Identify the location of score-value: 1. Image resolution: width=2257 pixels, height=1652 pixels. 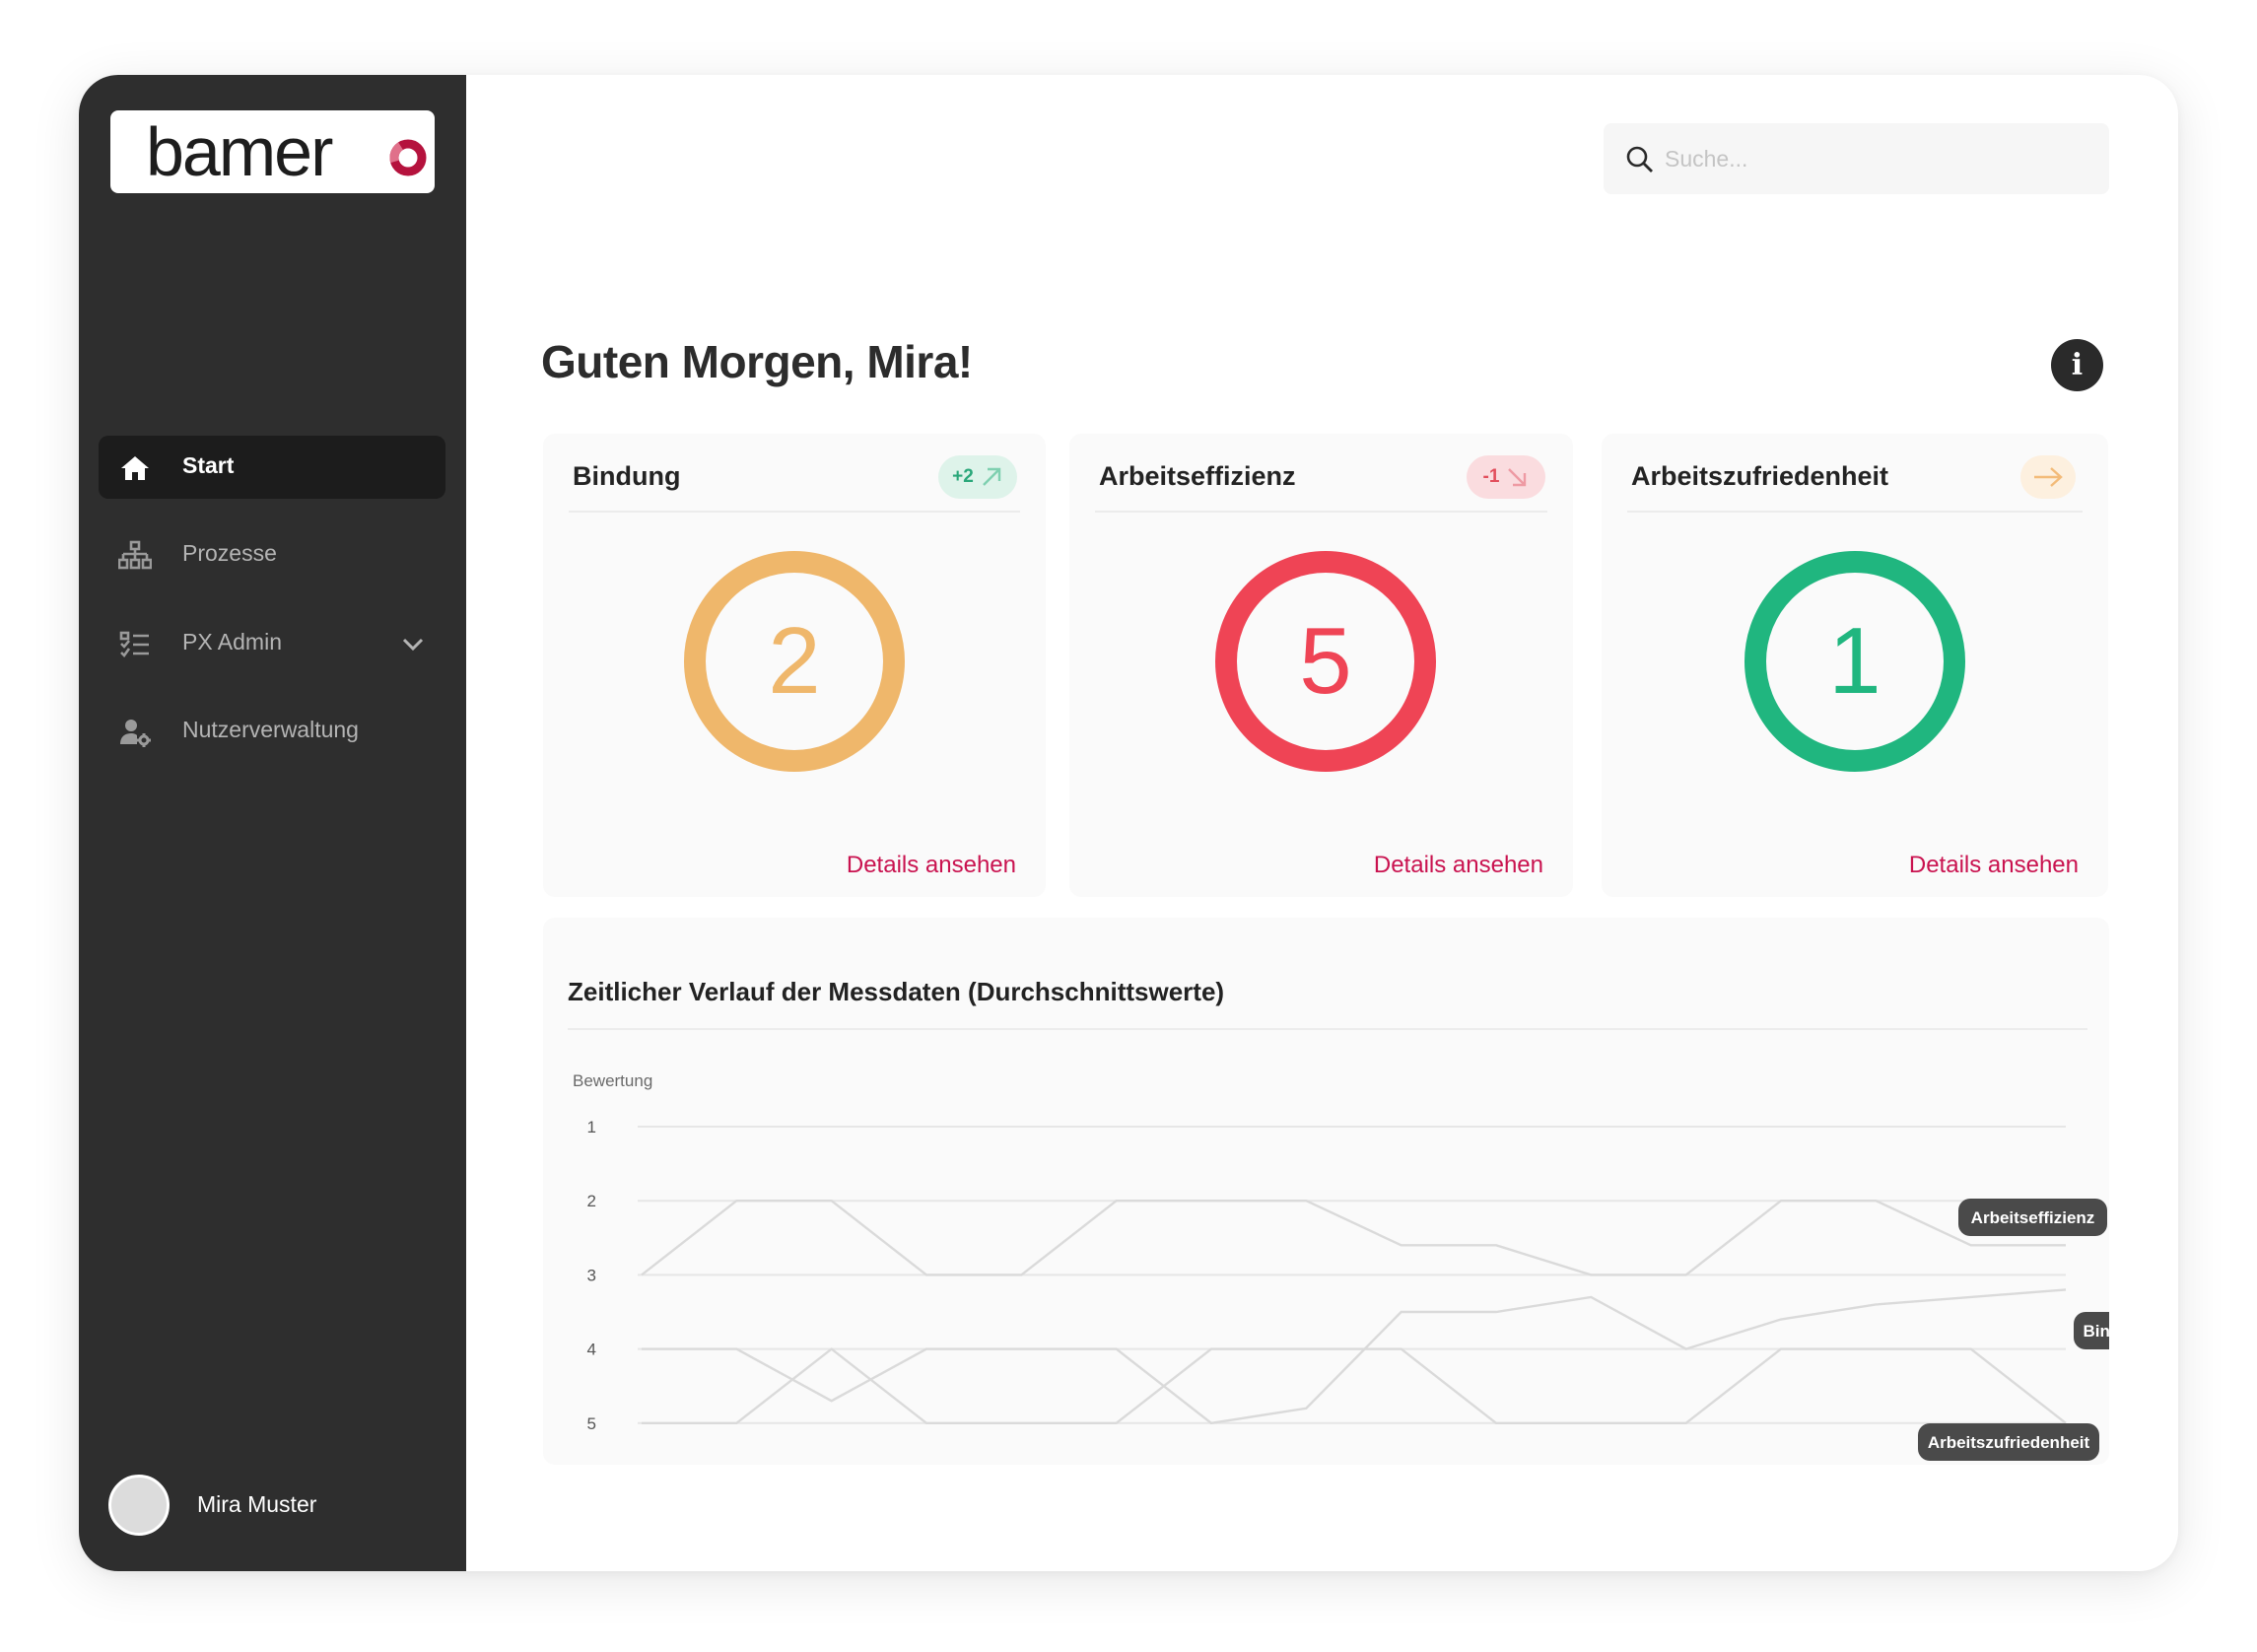
(1854, 661).